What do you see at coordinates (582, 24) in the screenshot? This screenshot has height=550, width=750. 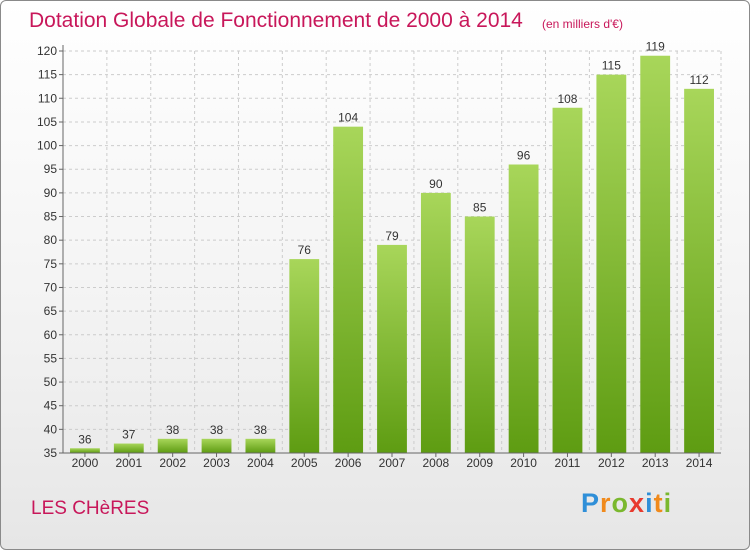 I see `chart-subtitle: (en milliers d'€)` at bounding box center [582, 24].